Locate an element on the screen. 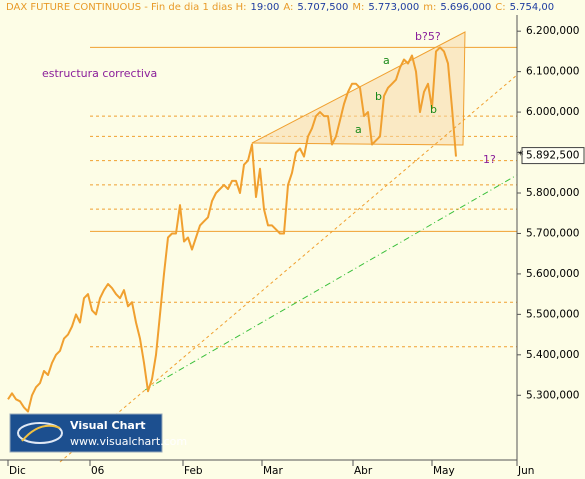  y-tick-label: 6.200,000 is located at coordinates (552, 31).